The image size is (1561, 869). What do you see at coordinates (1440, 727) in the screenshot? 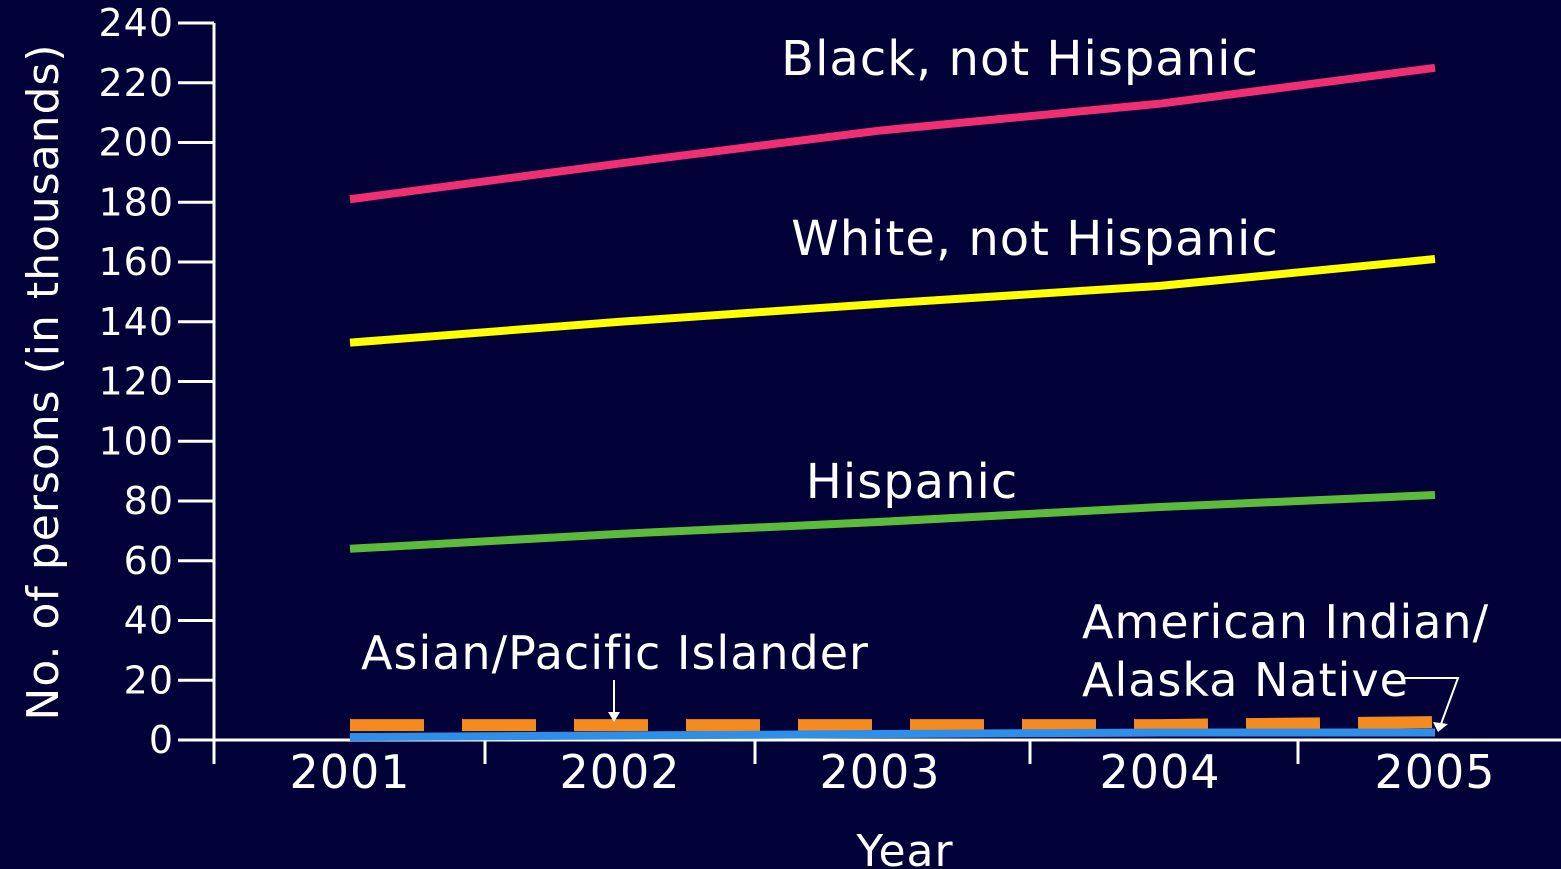
I see `native-label-pointer-arrowhead` at bounding box center [1440, 727].